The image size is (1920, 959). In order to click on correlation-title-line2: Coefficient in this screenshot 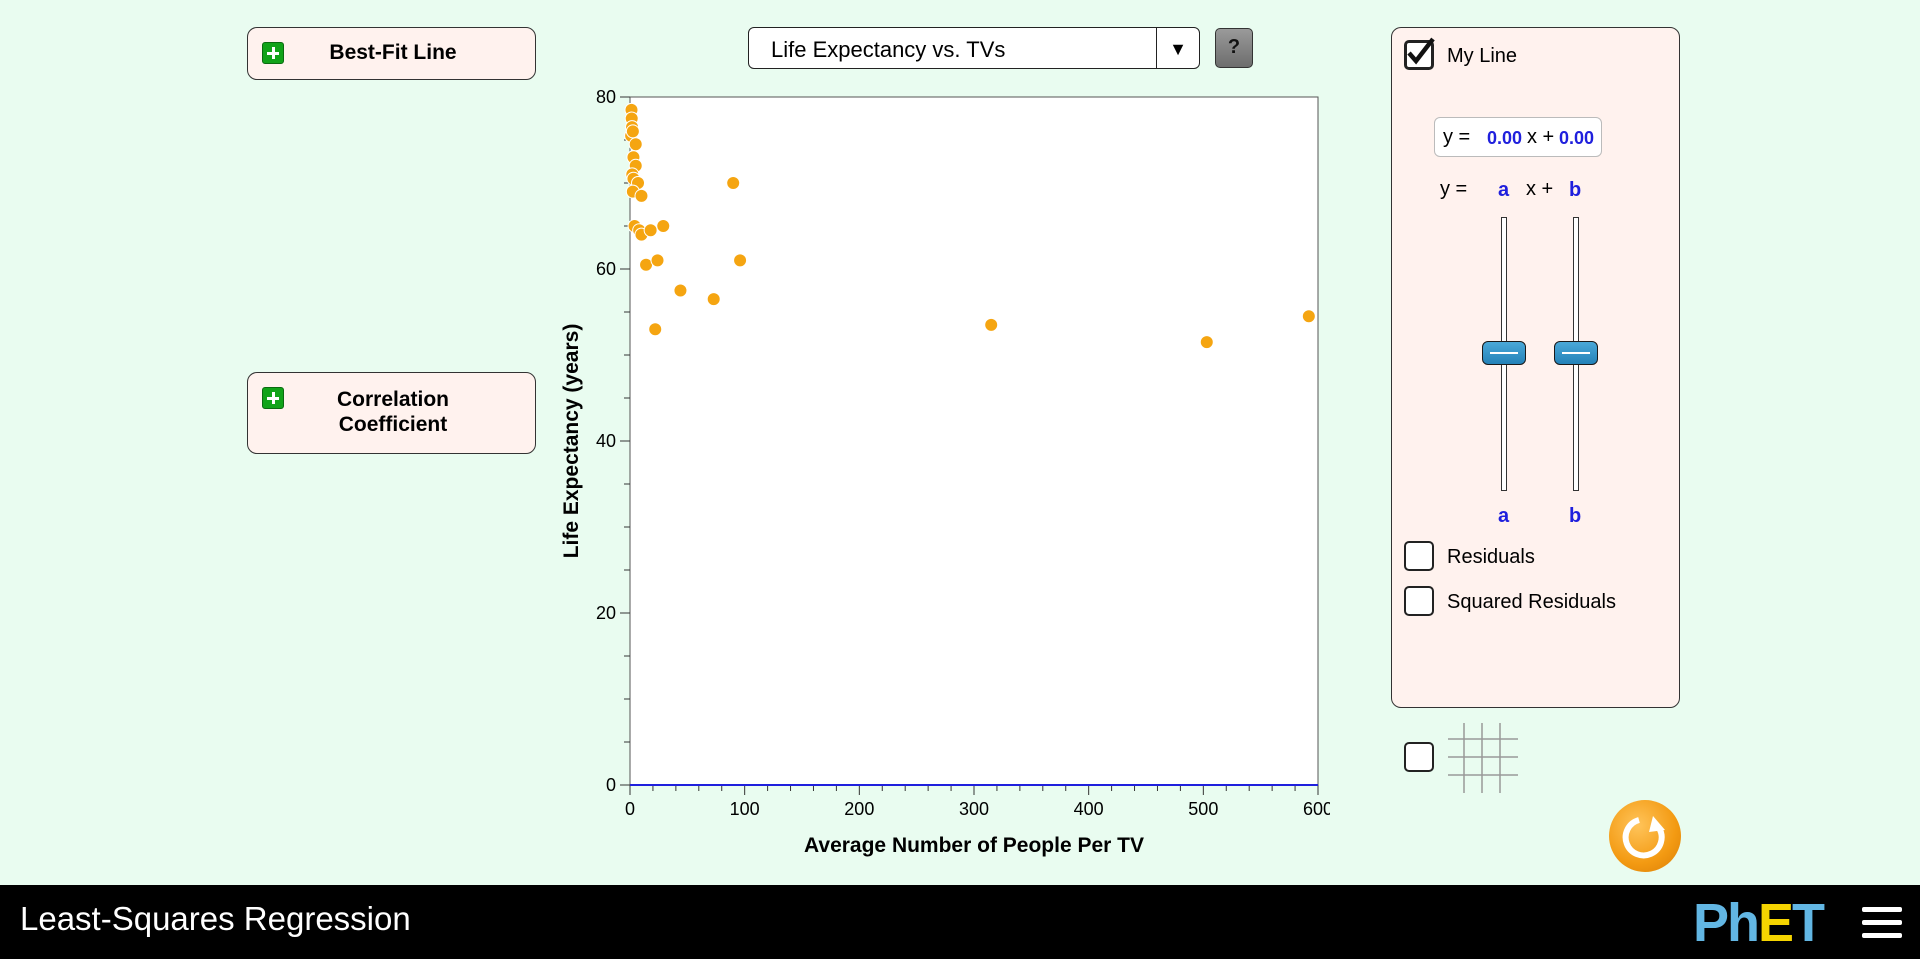, I will do `click(393, 424)`.